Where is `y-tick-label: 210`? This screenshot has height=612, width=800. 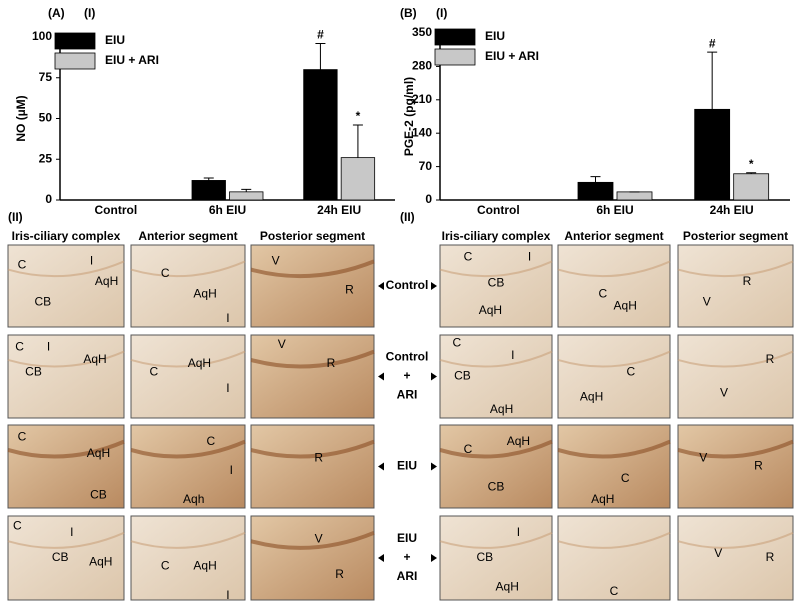 y-tick-label: 210 is located at coordinates (422, 99).